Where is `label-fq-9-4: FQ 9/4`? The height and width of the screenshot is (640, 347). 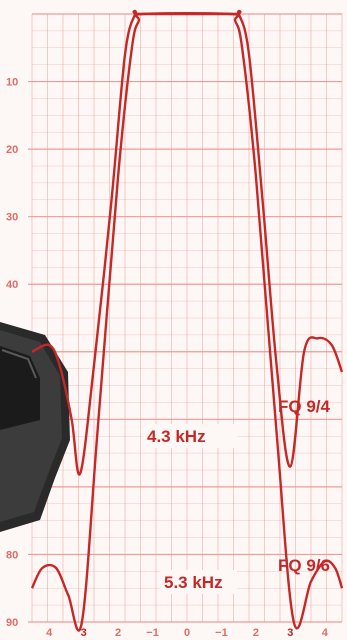
label-fq-9-4: FQ 9/4 is located at coordinates (304, 406).